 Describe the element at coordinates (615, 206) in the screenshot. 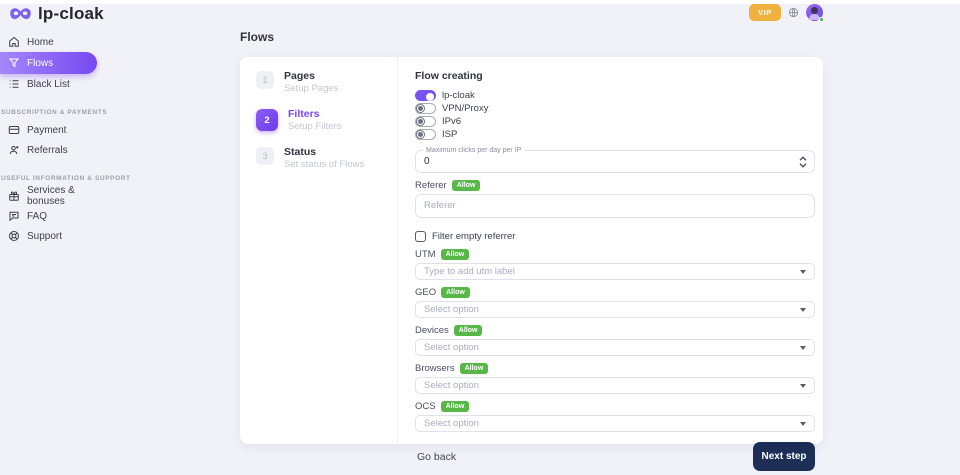

I see `referer-input` at that location.